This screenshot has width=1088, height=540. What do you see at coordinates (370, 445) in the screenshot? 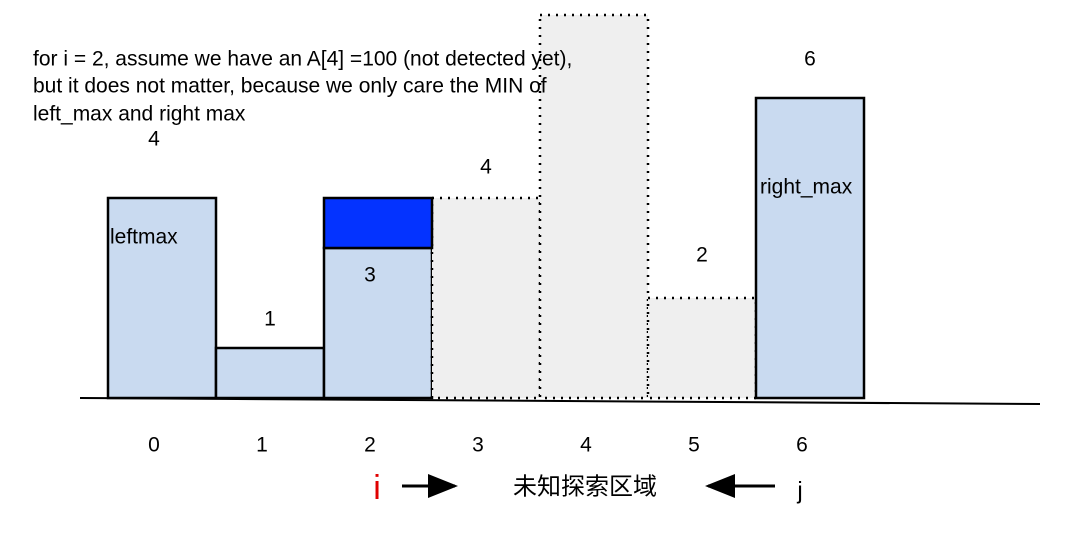
I see `index-label: 2` at bounding box center [370, 445].